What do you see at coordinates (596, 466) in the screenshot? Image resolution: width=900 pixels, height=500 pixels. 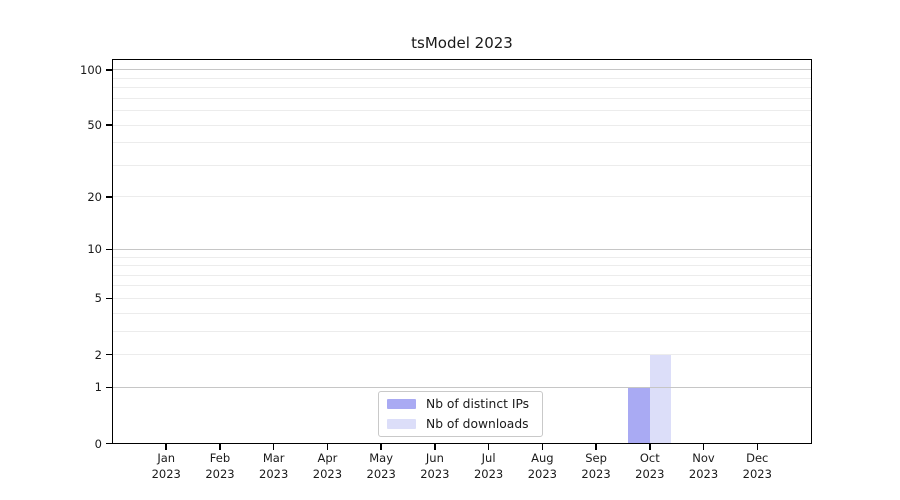 I see `x-axis-tick-label: Sep 2023` at bounding box center [596, 466].